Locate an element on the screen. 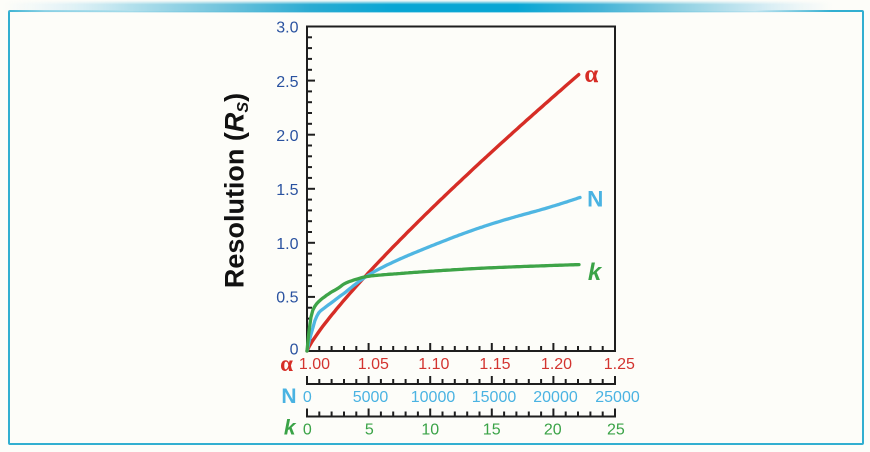 The image size is (870, 452). svg-text: 5 is located at coordinates (369, 429).